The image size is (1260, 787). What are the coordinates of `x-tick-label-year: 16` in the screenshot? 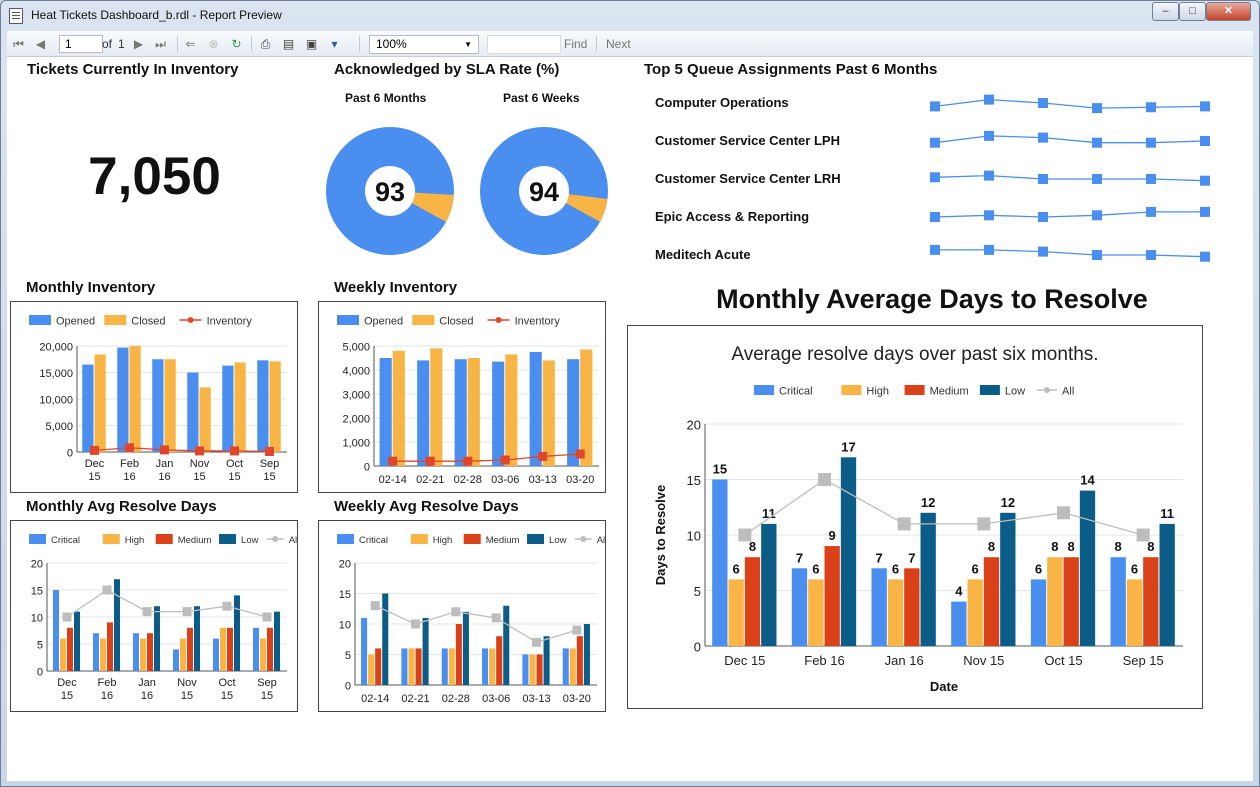 It's located at (107, 696).